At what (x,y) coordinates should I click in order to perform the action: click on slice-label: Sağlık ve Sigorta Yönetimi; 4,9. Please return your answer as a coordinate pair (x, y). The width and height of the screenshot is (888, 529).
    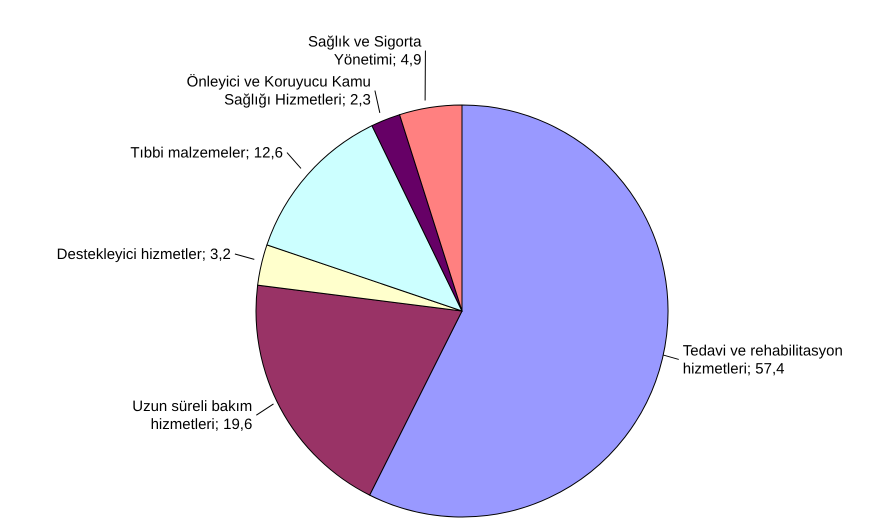
    Looking at the image, I should click on (365, 51).